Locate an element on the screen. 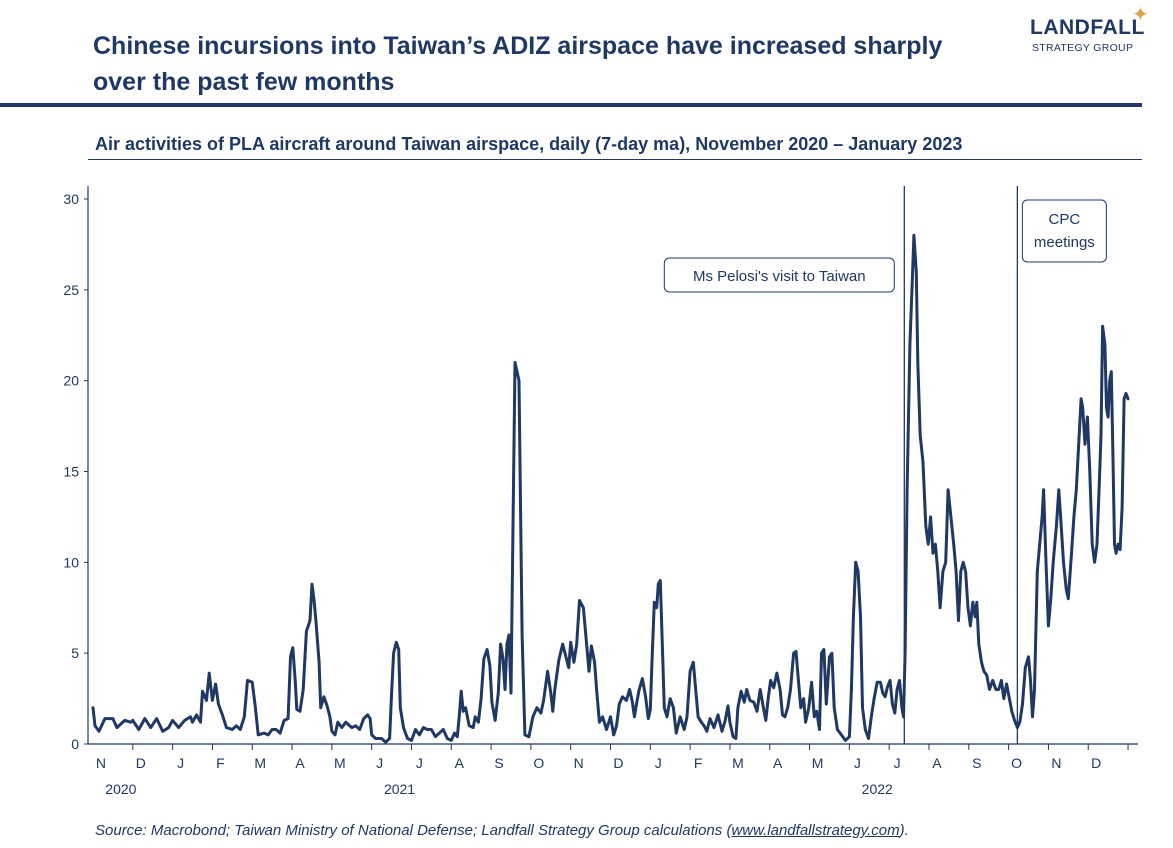 This screenshot has height=848, width=1173. logo-name: LANDFALL is located at coordinates (1087, 27).